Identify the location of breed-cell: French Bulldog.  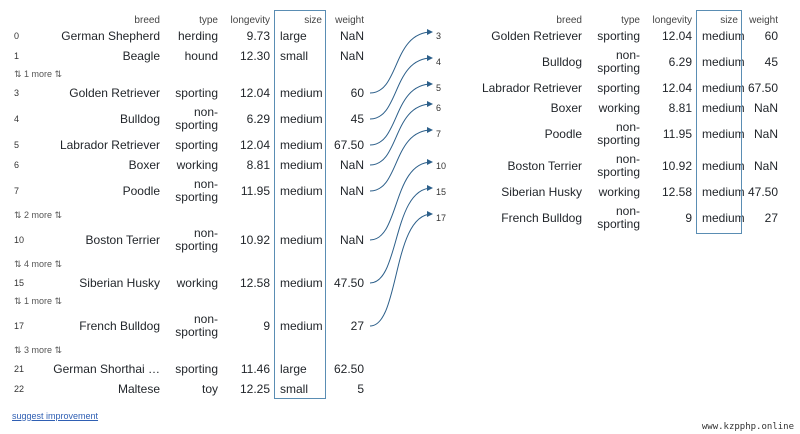
(541, 218).